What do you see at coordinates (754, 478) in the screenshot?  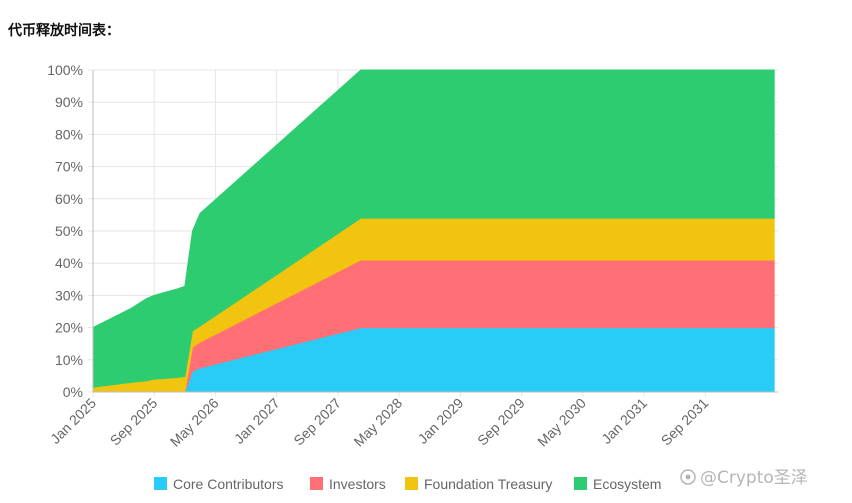 I see `watermark-text: @Crypto圣泽` at bounding box center [754, 478].